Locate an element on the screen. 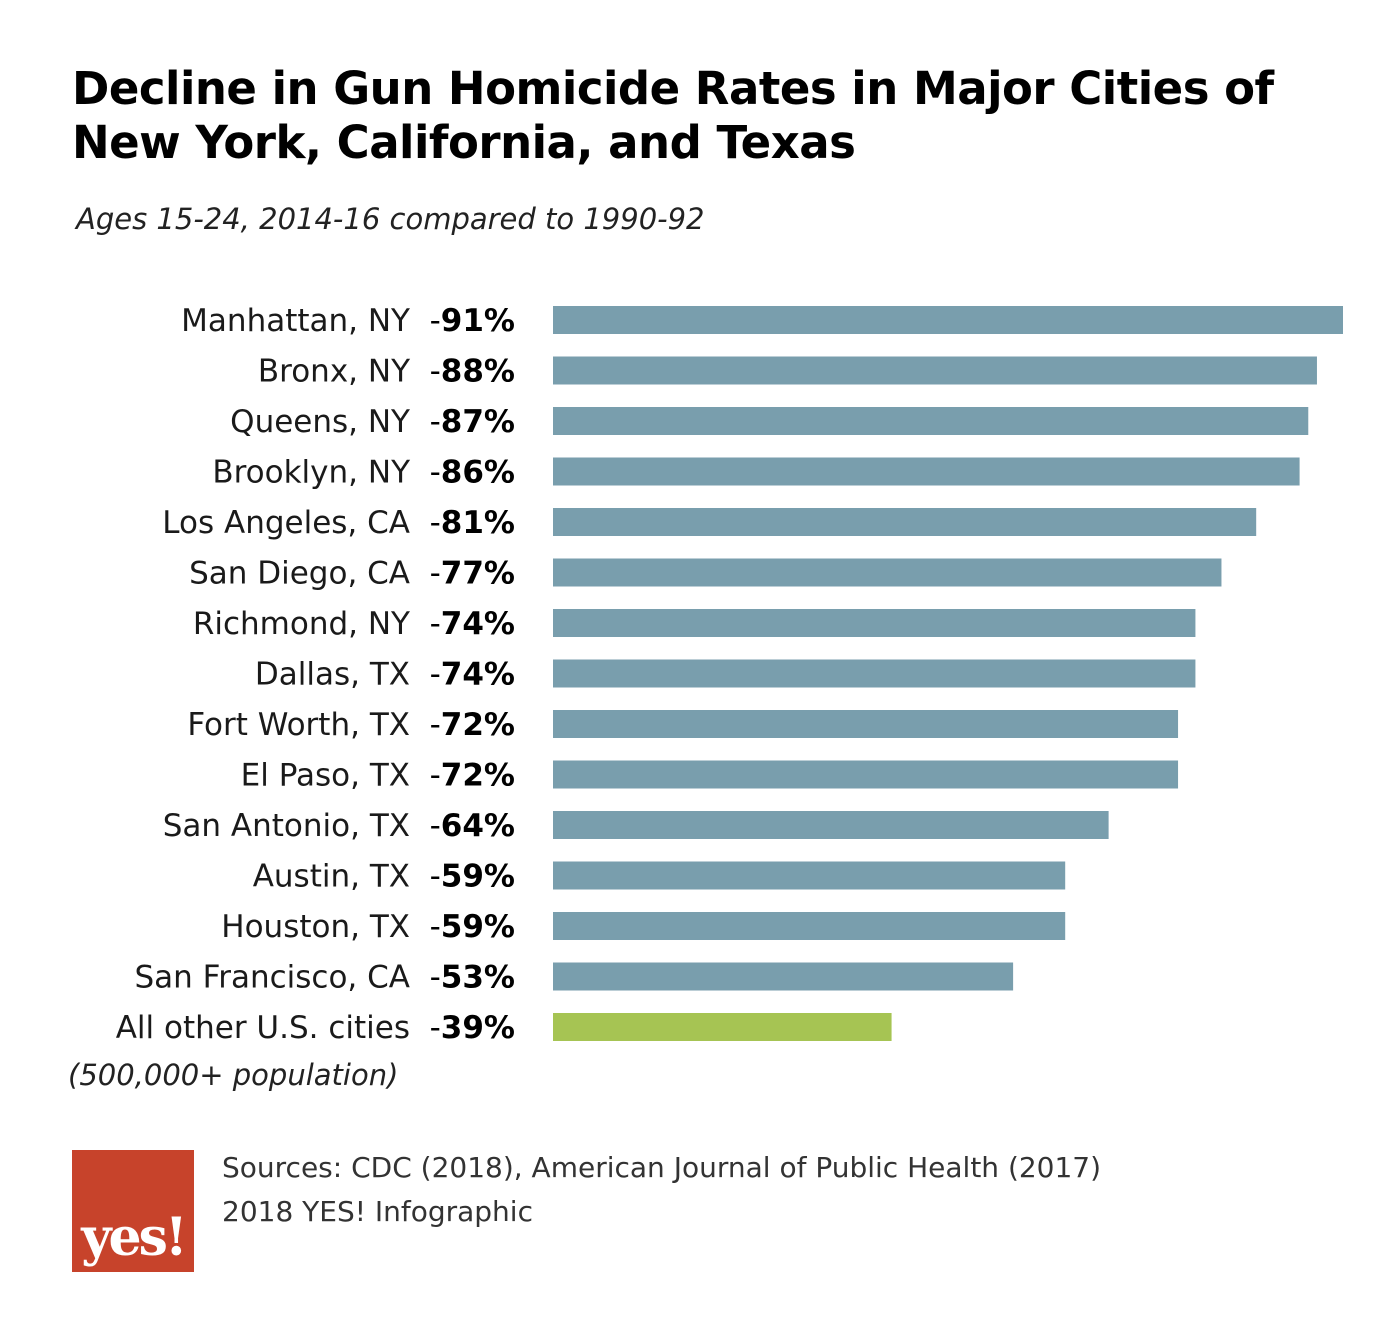 Image resolution: width=1400 pixels, height=1334 pixels. value-label-12: -59% is located at coordinates (472, 927).